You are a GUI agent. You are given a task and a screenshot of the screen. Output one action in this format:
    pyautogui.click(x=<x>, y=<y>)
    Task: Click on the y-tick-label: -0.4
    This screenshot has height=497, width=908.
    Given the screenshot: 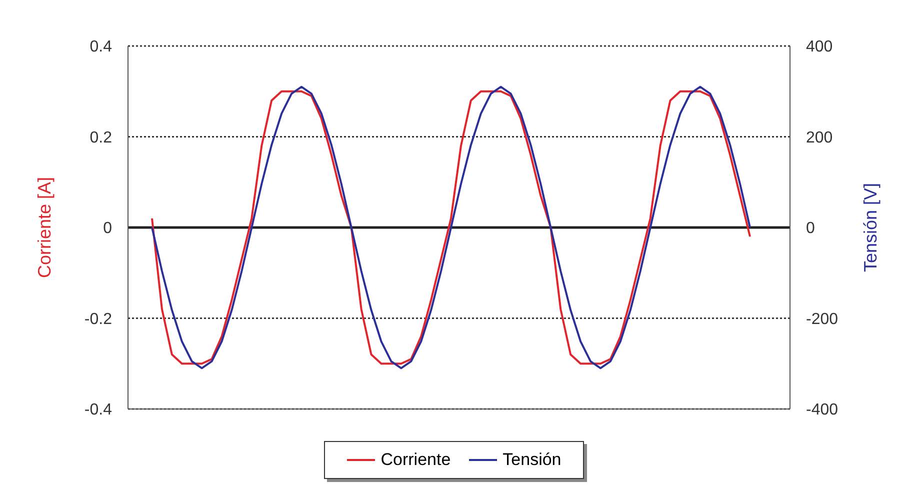 What is the action you would take?
    pyautogui.click(x=98, y=410)
    